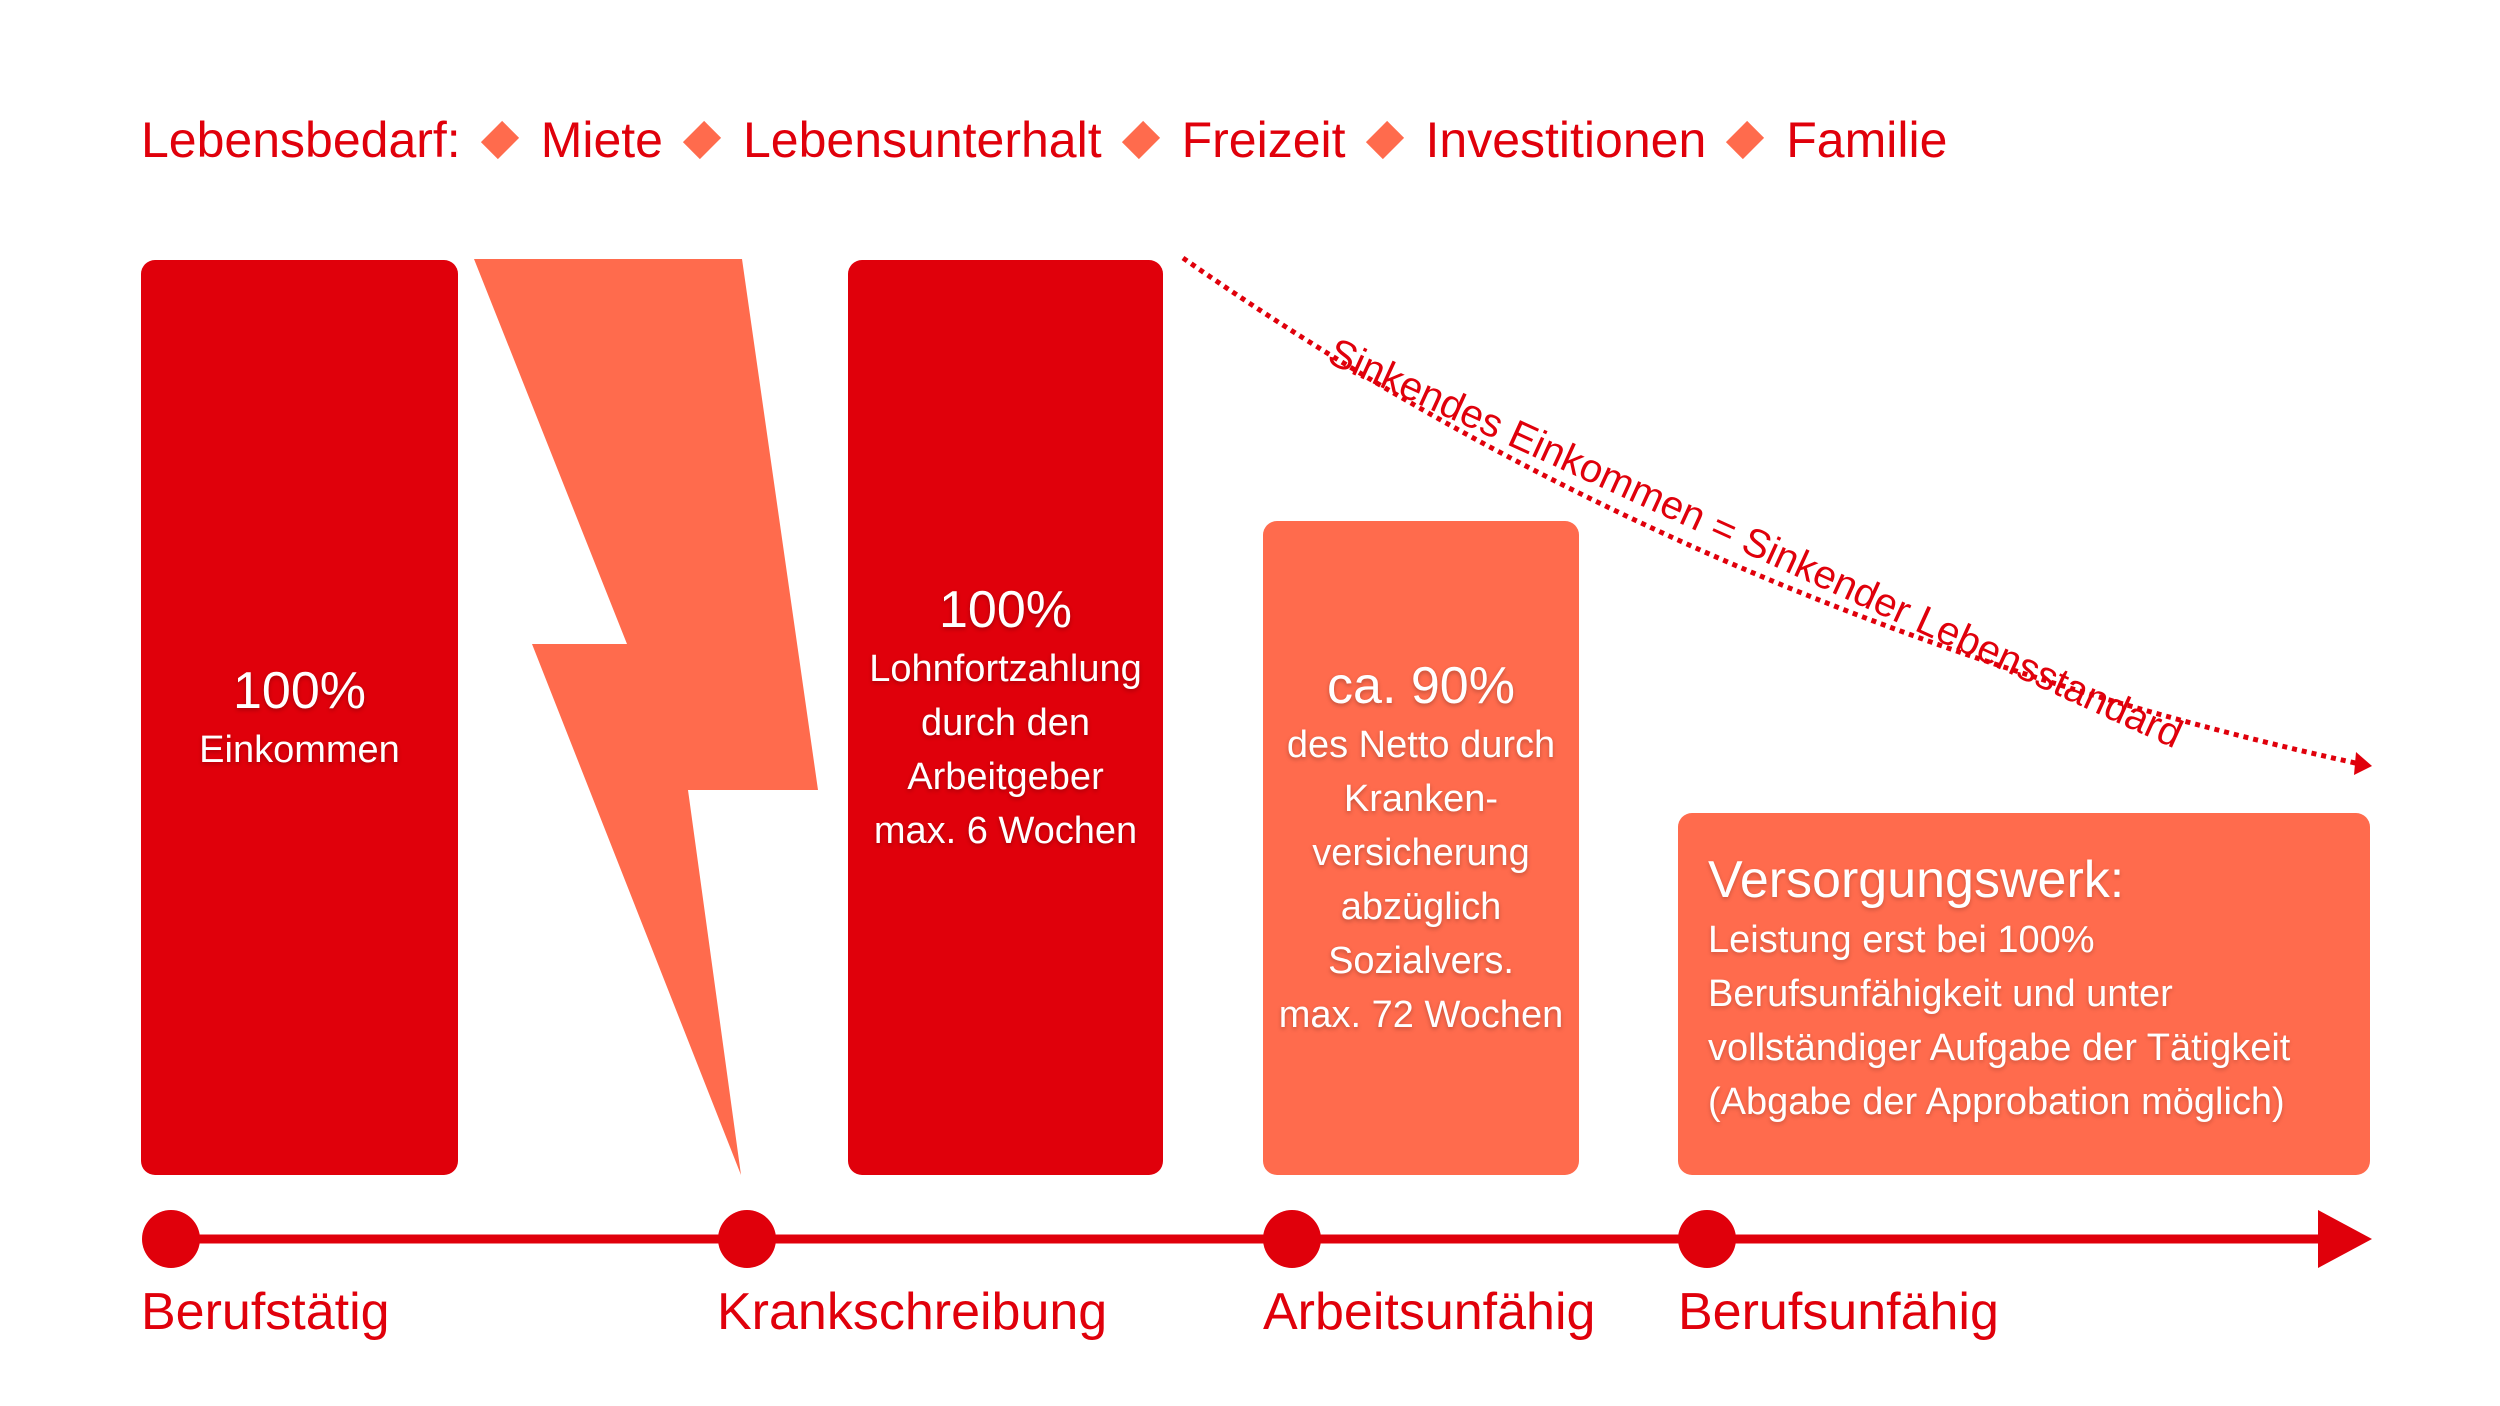 Image resolution: width=2500 pixels, height=1406 pixels. Describe the element at coordinates (1838, 1312) in the screenshot. I see `timeline-label-berufsunfaehig: Berufsunfähig` at that location.